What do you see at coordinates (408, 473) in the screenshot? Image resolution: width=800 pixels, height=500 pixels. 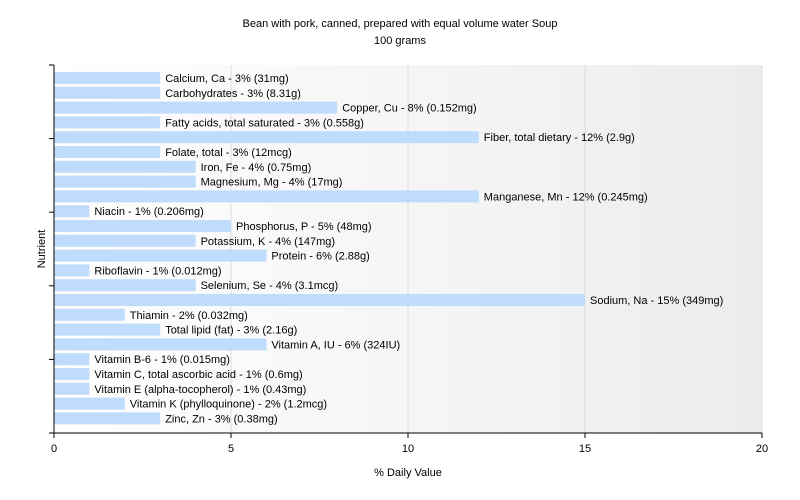 I see `x-axis-label: % Daily Value` at bounding box center [408, 473].